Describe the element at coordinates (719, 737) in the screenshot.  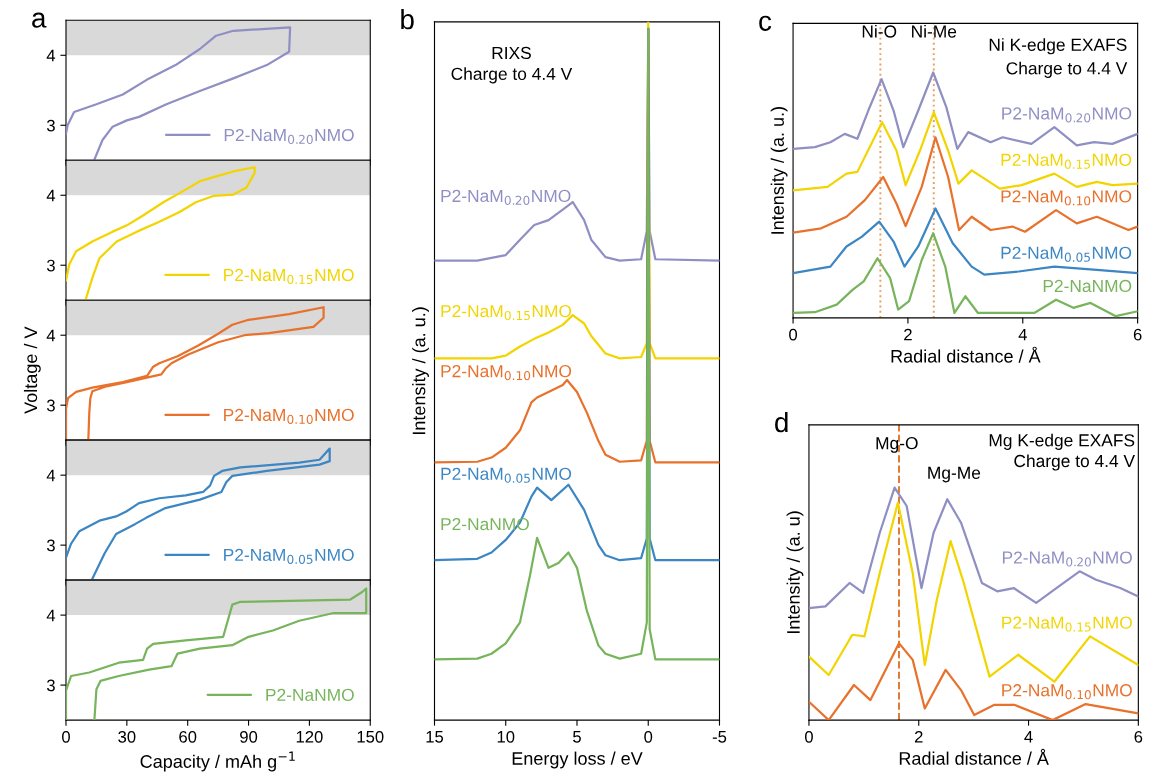
I see `x-tick-label: -5` at that location.